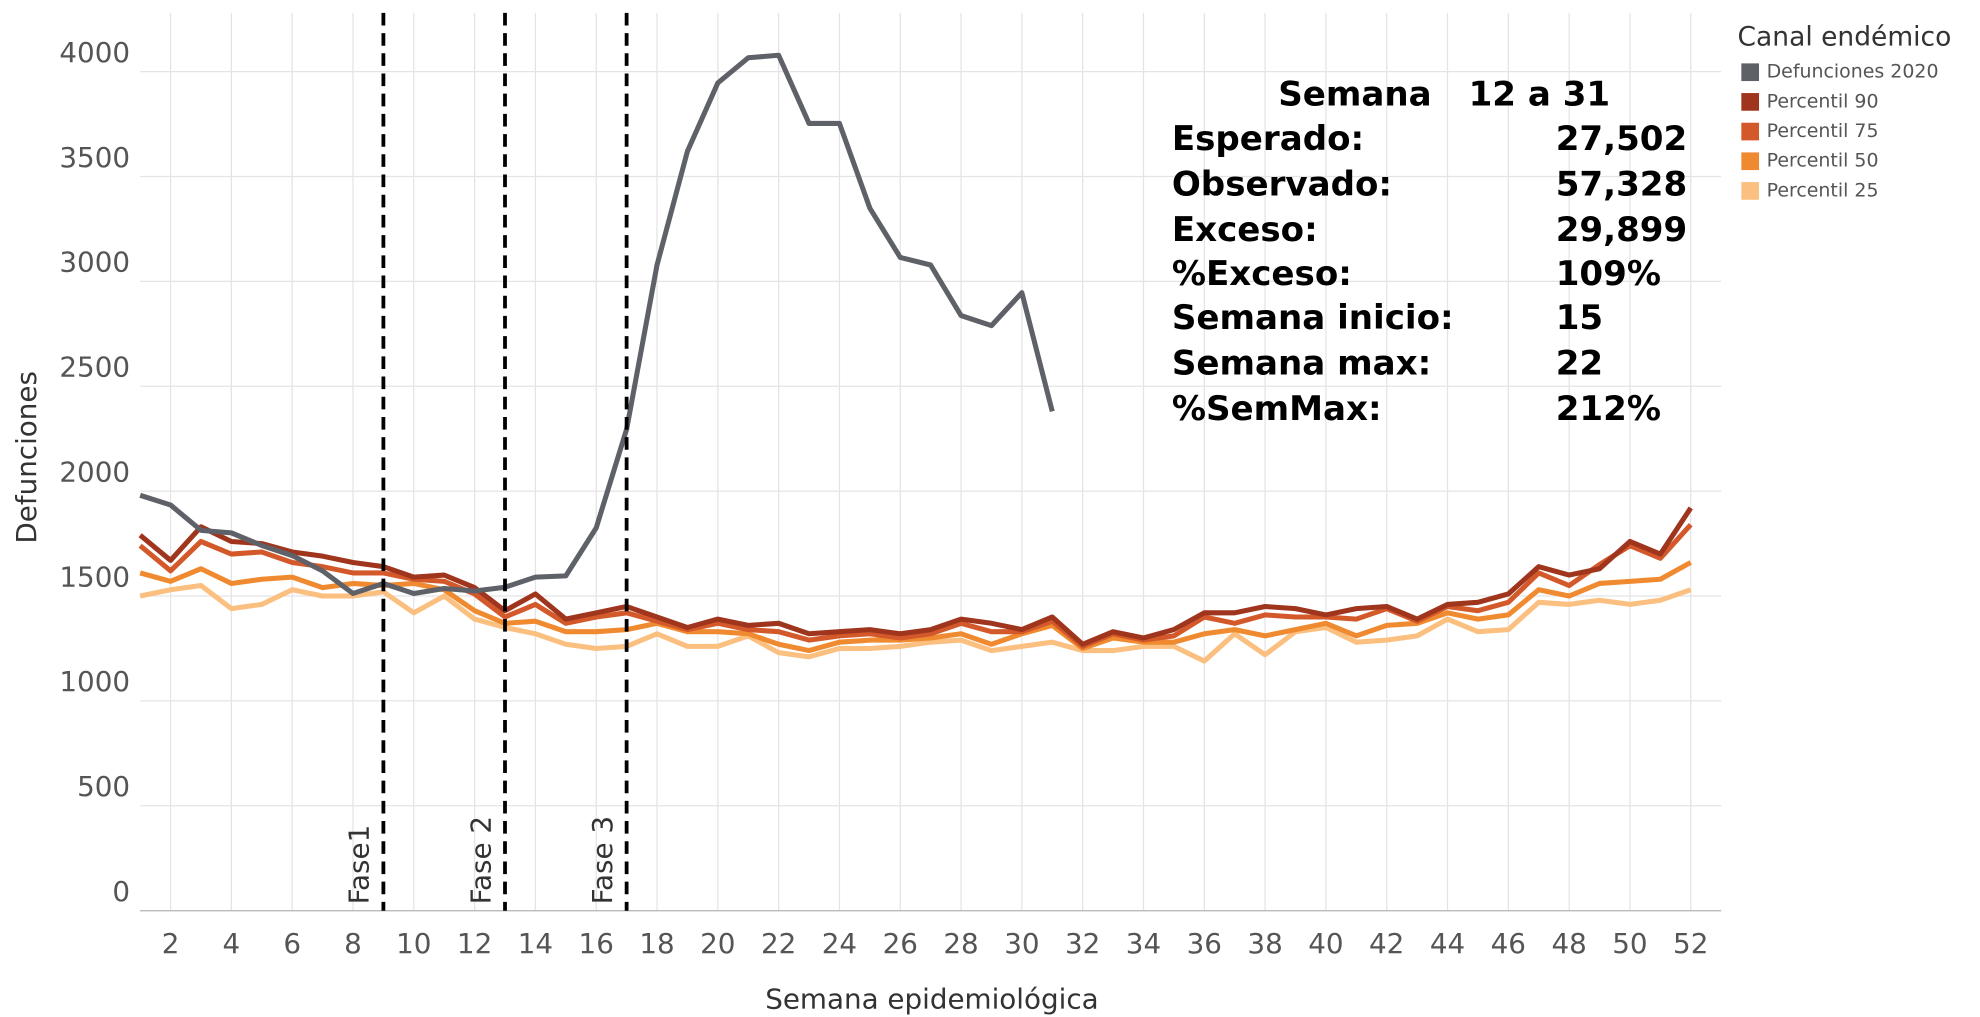 This screenshot has height=1017, width=1980. Describe the element at coordinates (1262, 274) in the screenshot. I see `annotation-label: %Exceso:` at that location.